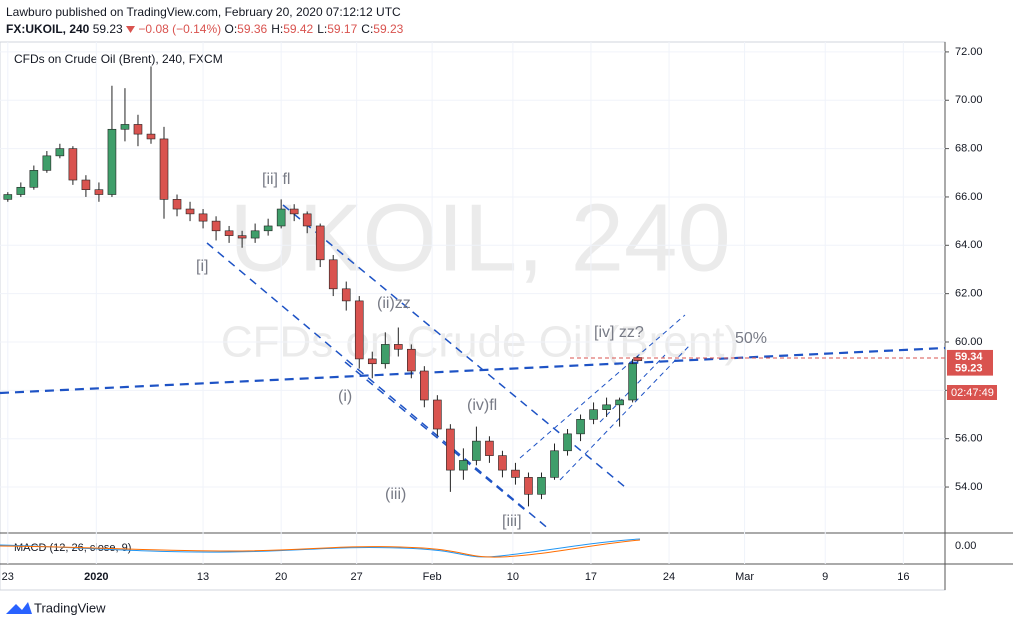 The image size is (1013, 628). What do you see at coordinates (345, 396) in the screenshot?
I see `wave-label: (i)` at bounding box center [345, 396].